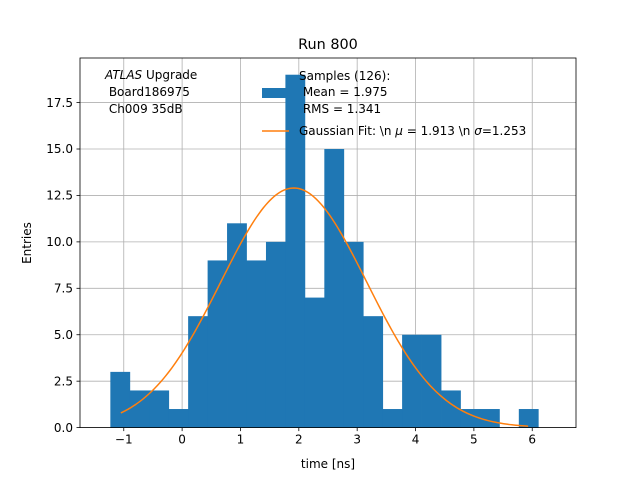 The height and width of the screenshot is (480, 640). What do you see at coordinates (398, 131) in the screenshot?
I see `legend-fit-label-mu: μ` at bounding box center [398, 131].